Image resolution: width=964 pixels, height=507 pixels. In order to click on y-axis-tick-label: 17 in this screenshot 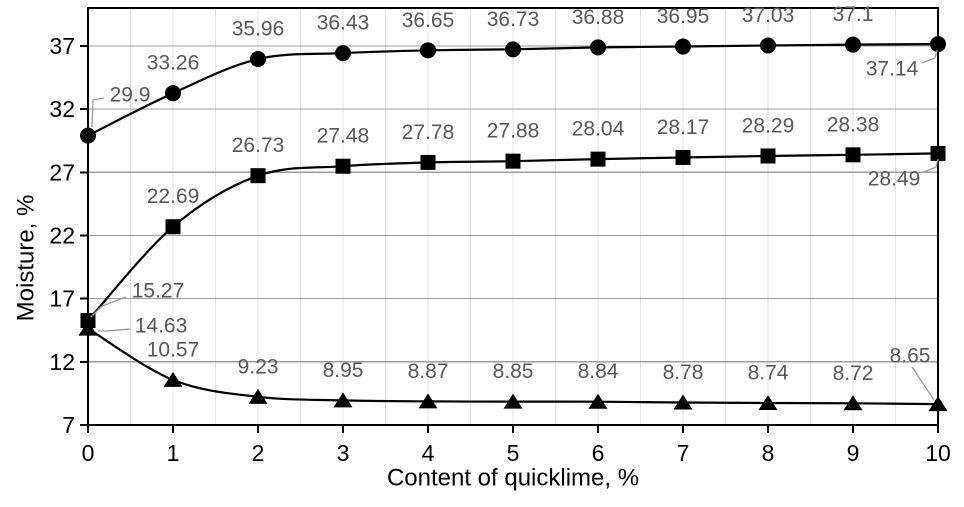, I will do `click(62, 299)`.